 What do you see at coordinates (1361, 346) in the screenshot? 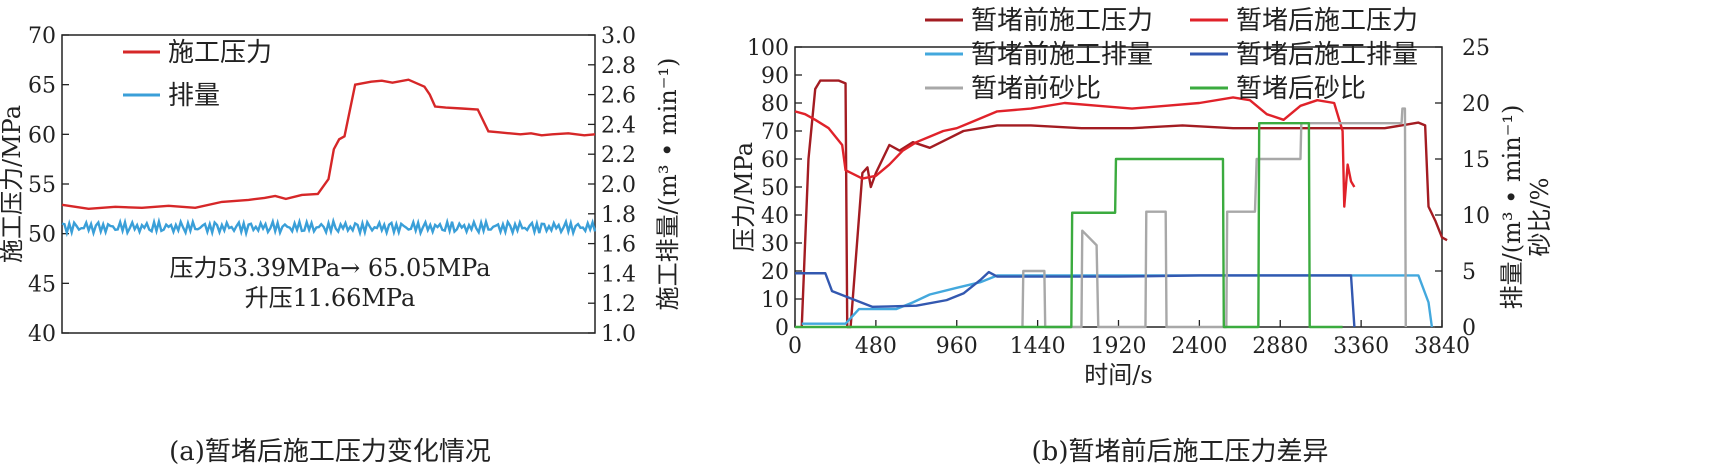
I see `x-tick-label: 3360` at bounding box center [1361, 346].